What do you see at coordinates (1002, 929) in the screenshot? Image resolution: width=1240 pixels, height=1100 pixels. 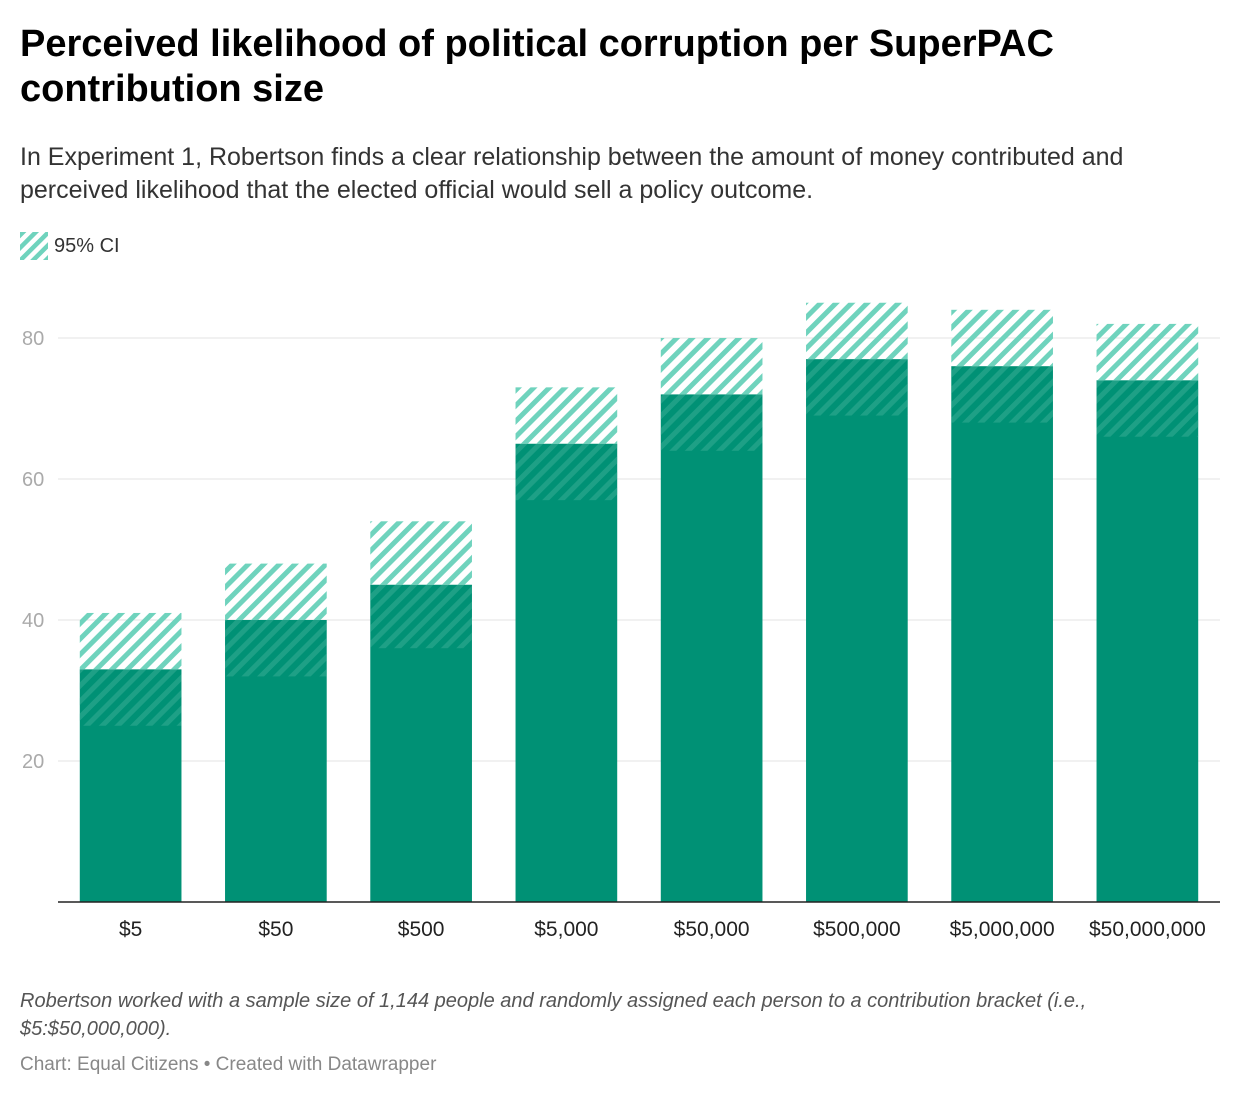 I see `x-tick-label: $5,000,000` at bounding box center [1002, 929].